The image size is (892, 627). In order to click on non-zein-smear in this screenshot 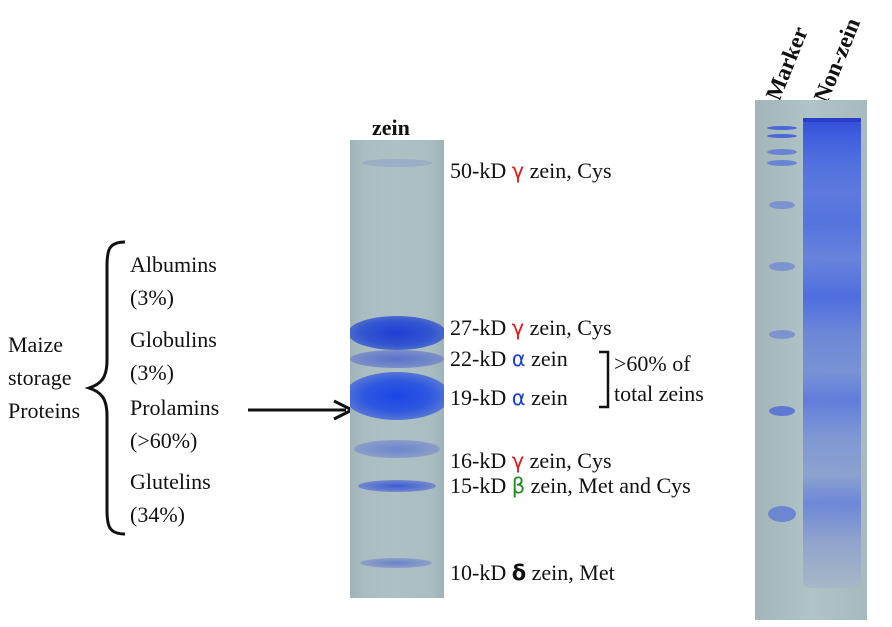, I will do `click(832, 353)`.